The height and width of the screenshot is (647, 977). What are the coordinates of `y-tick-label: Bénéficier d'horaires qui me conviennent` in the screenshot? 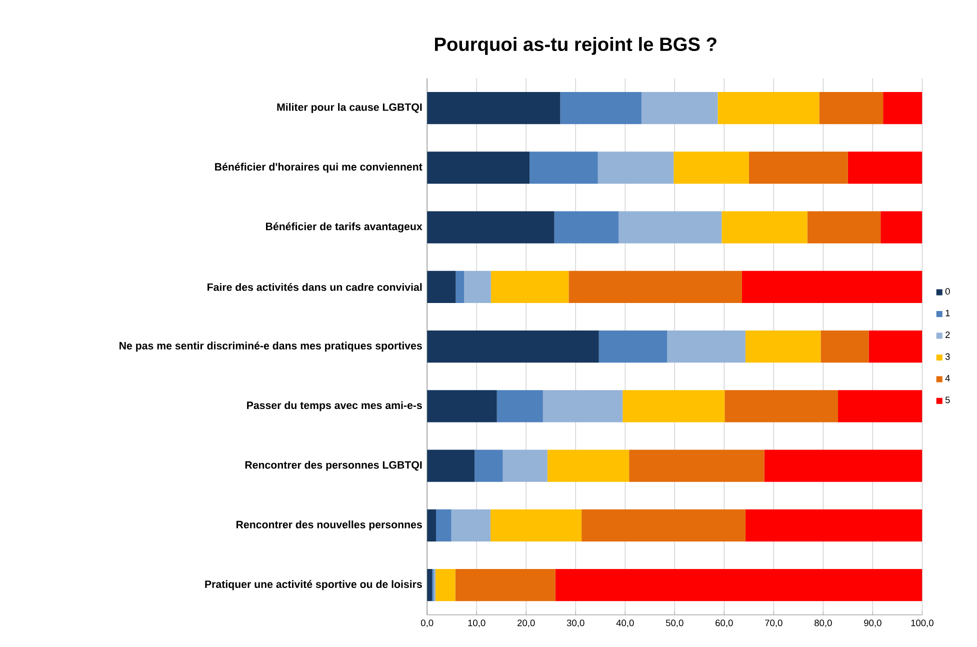 It's located at (318, 167).